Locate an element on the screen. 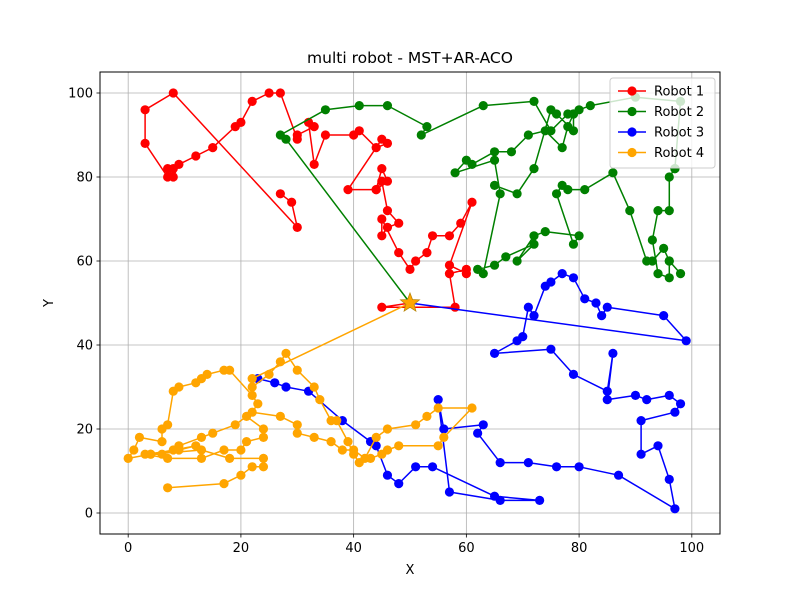 This screenshot has height=600, width=800. depot-star-icon is located at coordinates (410, 301).